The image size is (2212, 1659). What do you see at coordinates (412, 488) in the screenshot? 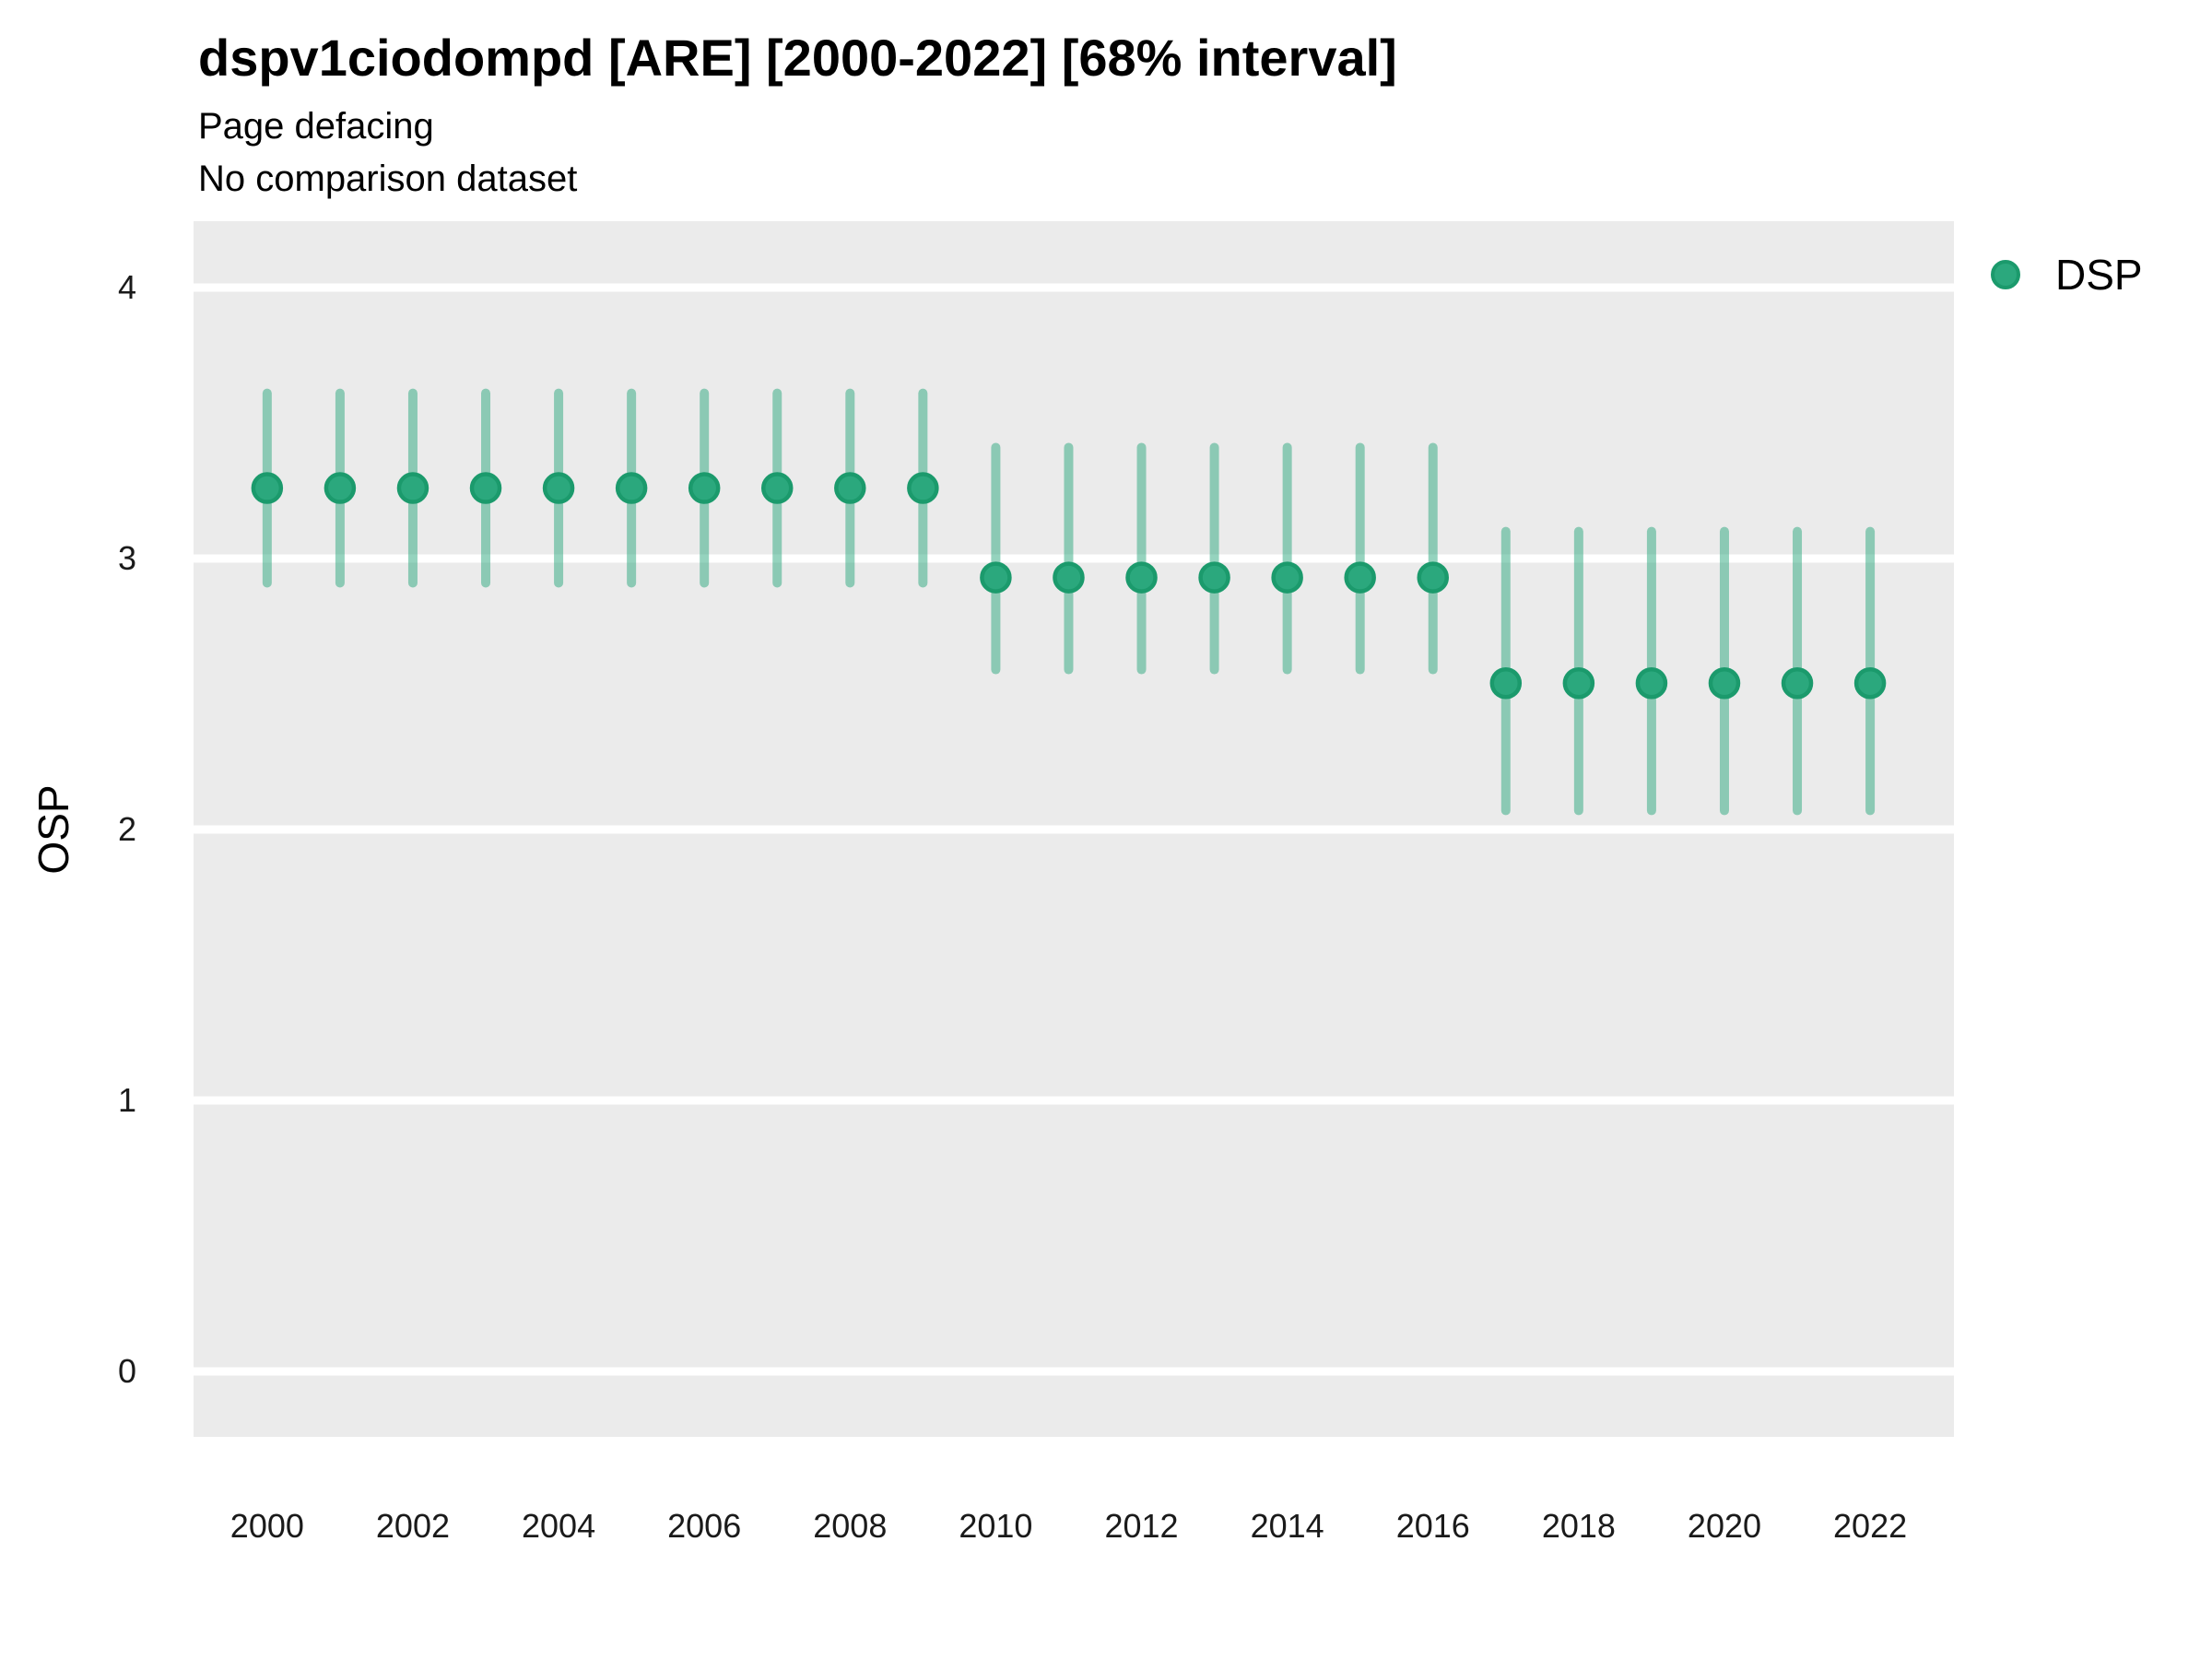
I see `point-2002` at bounding box center [412, 488].